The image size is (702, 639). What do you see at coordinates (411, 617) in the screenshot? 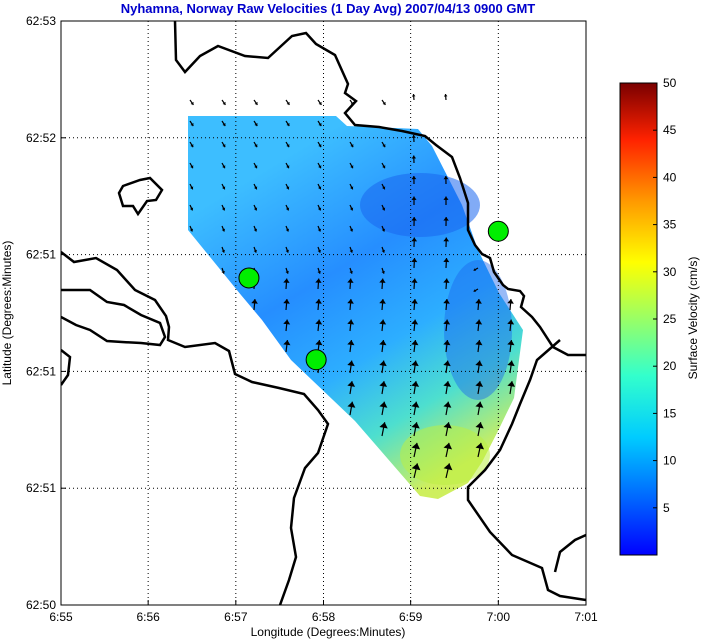
I see `x-tick-label: 6:59` at bounding box center [411, 617].